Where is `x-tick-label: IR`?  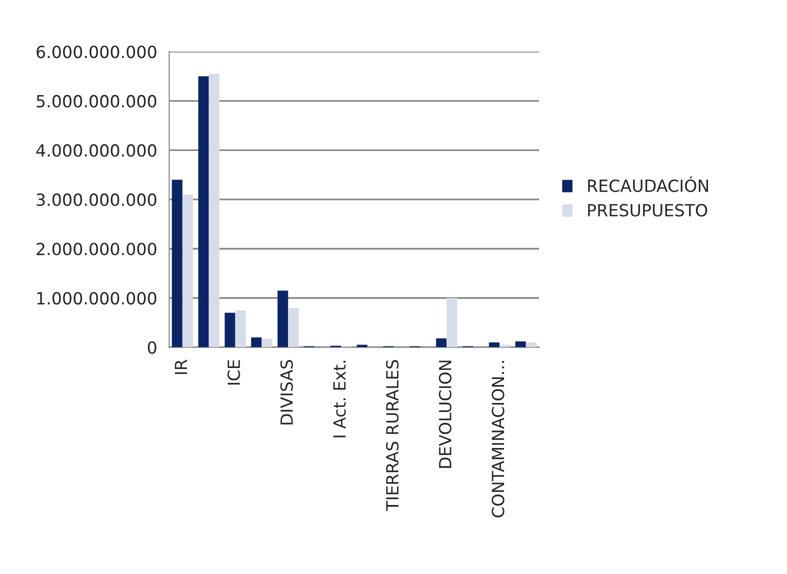 x-tick-label: IR is located at coordinates (181, 367).